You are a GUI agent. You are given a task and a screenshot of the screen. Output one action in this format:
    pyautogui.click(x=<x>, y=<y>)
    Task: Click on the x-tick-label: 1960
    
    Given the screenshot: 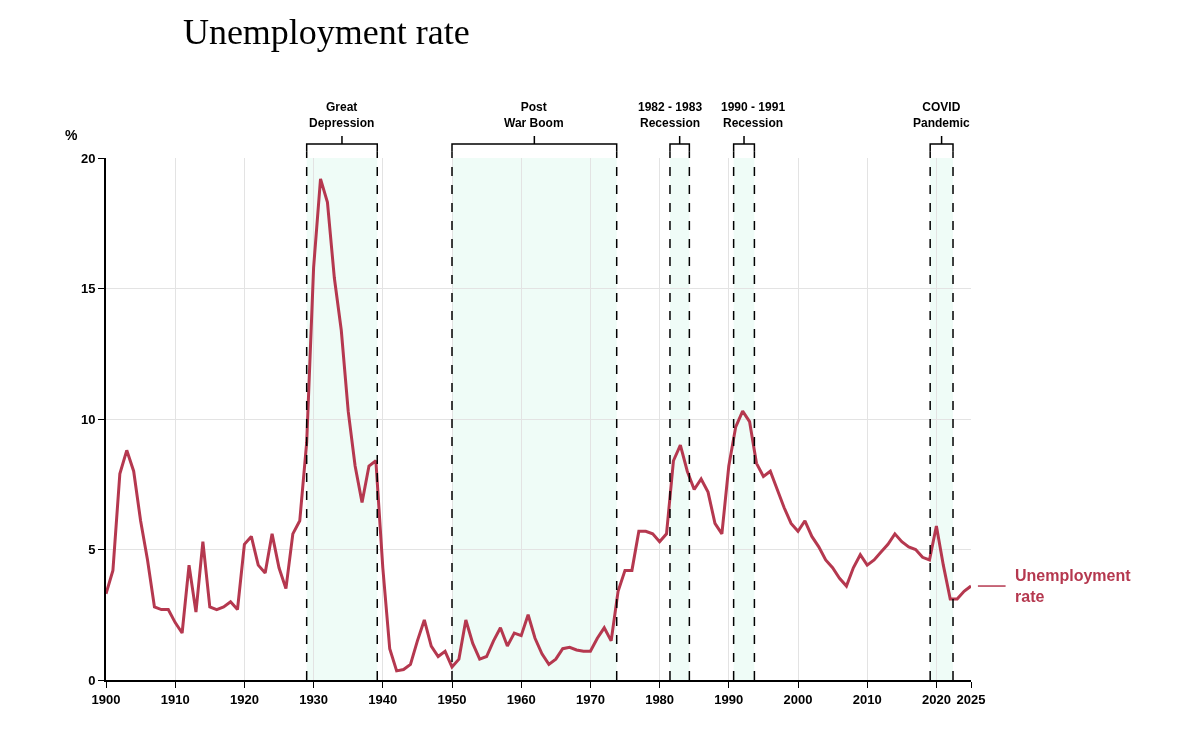 What is the action you would take?
    pyautogui.click(x=521, y=699)
    